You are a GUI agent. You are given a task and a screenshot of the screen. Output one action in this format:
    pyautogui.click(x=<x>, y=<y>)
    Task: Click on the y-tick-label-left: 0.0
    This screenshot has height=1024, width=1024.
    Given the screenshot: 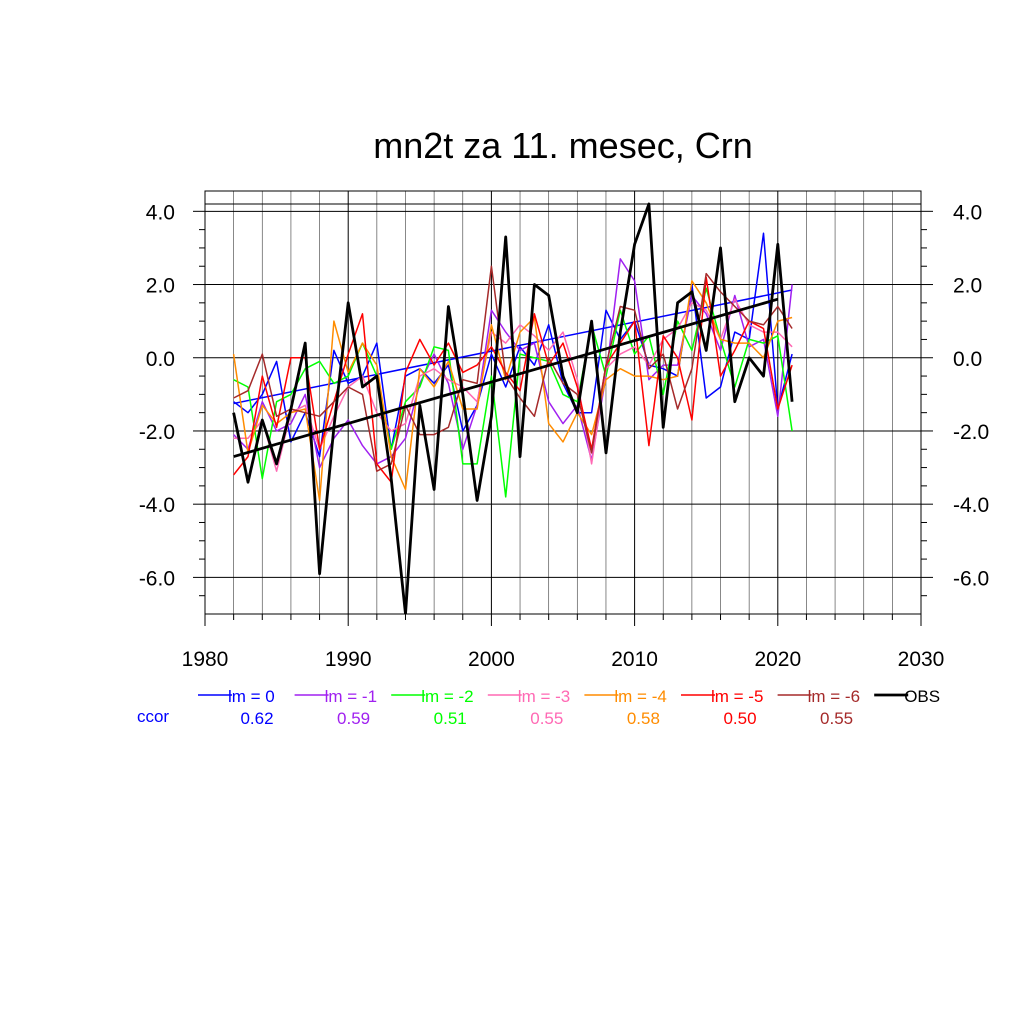 What is the action you would take?
    pyautogui.click(x=160, y=359)
    